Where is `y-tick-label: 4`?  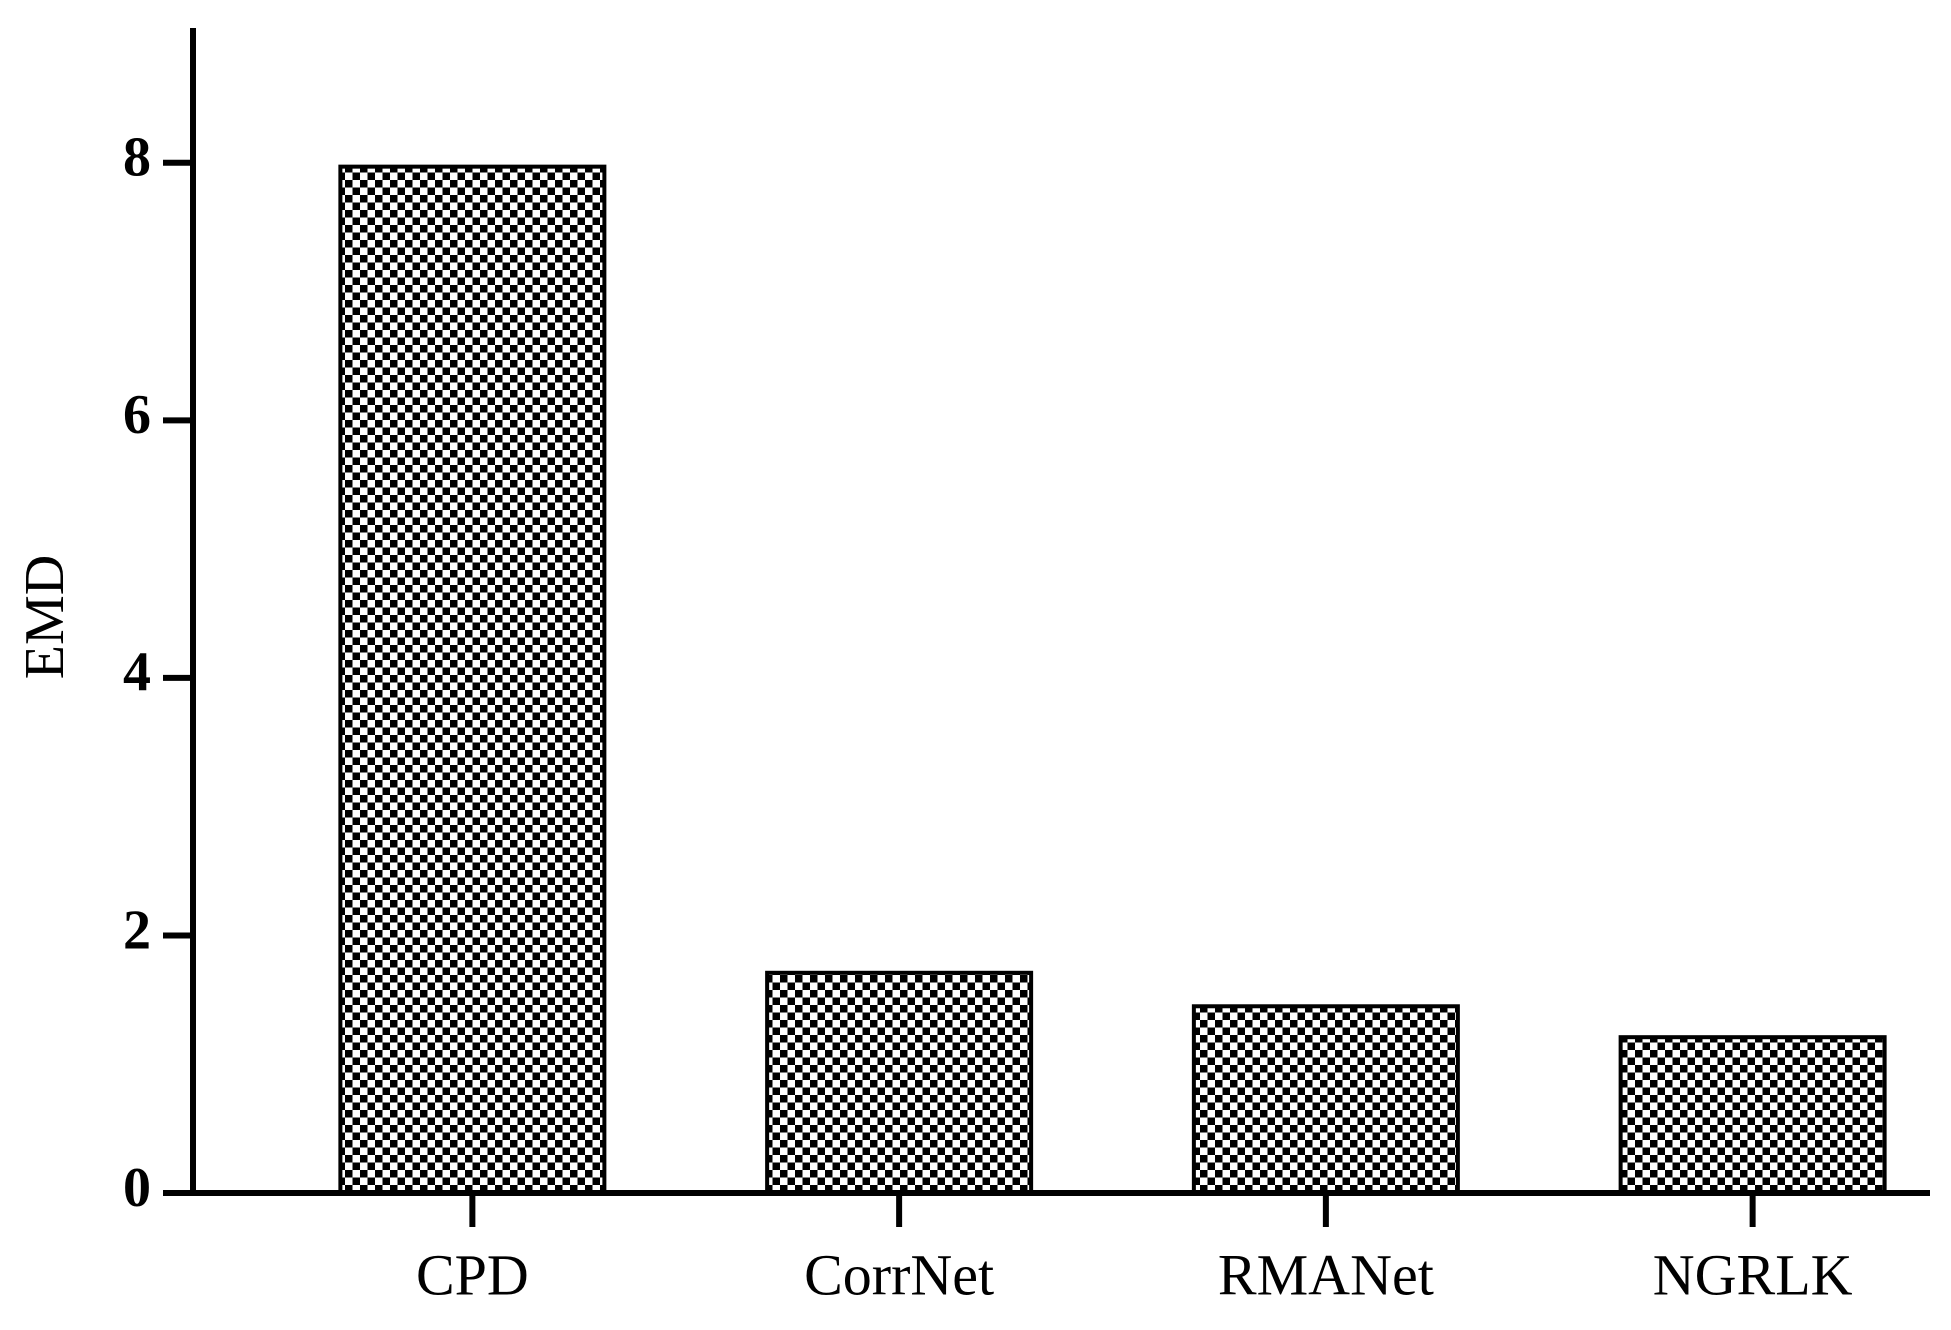 y-tick-label: 4 is located at coordinates (137, 673).